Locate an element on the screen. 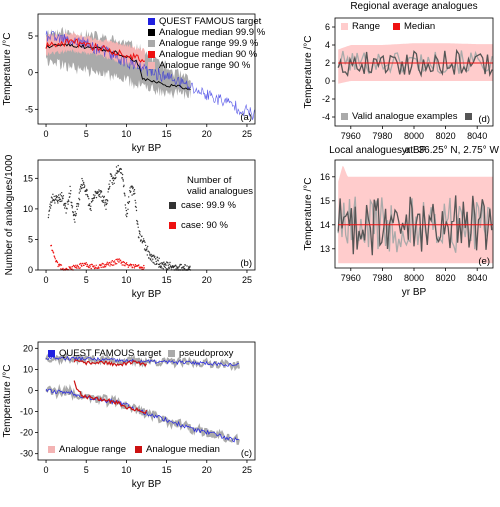 The image size is (500, 507). panel-title: Local analogues at: 36.25° N, 2.75° W is located at coordinates (414, 150).